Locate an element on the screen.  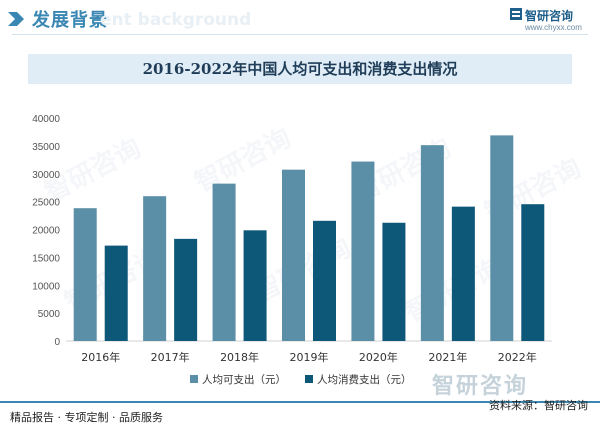
y-tick-label: 0 is located at coordinates (57, 342).